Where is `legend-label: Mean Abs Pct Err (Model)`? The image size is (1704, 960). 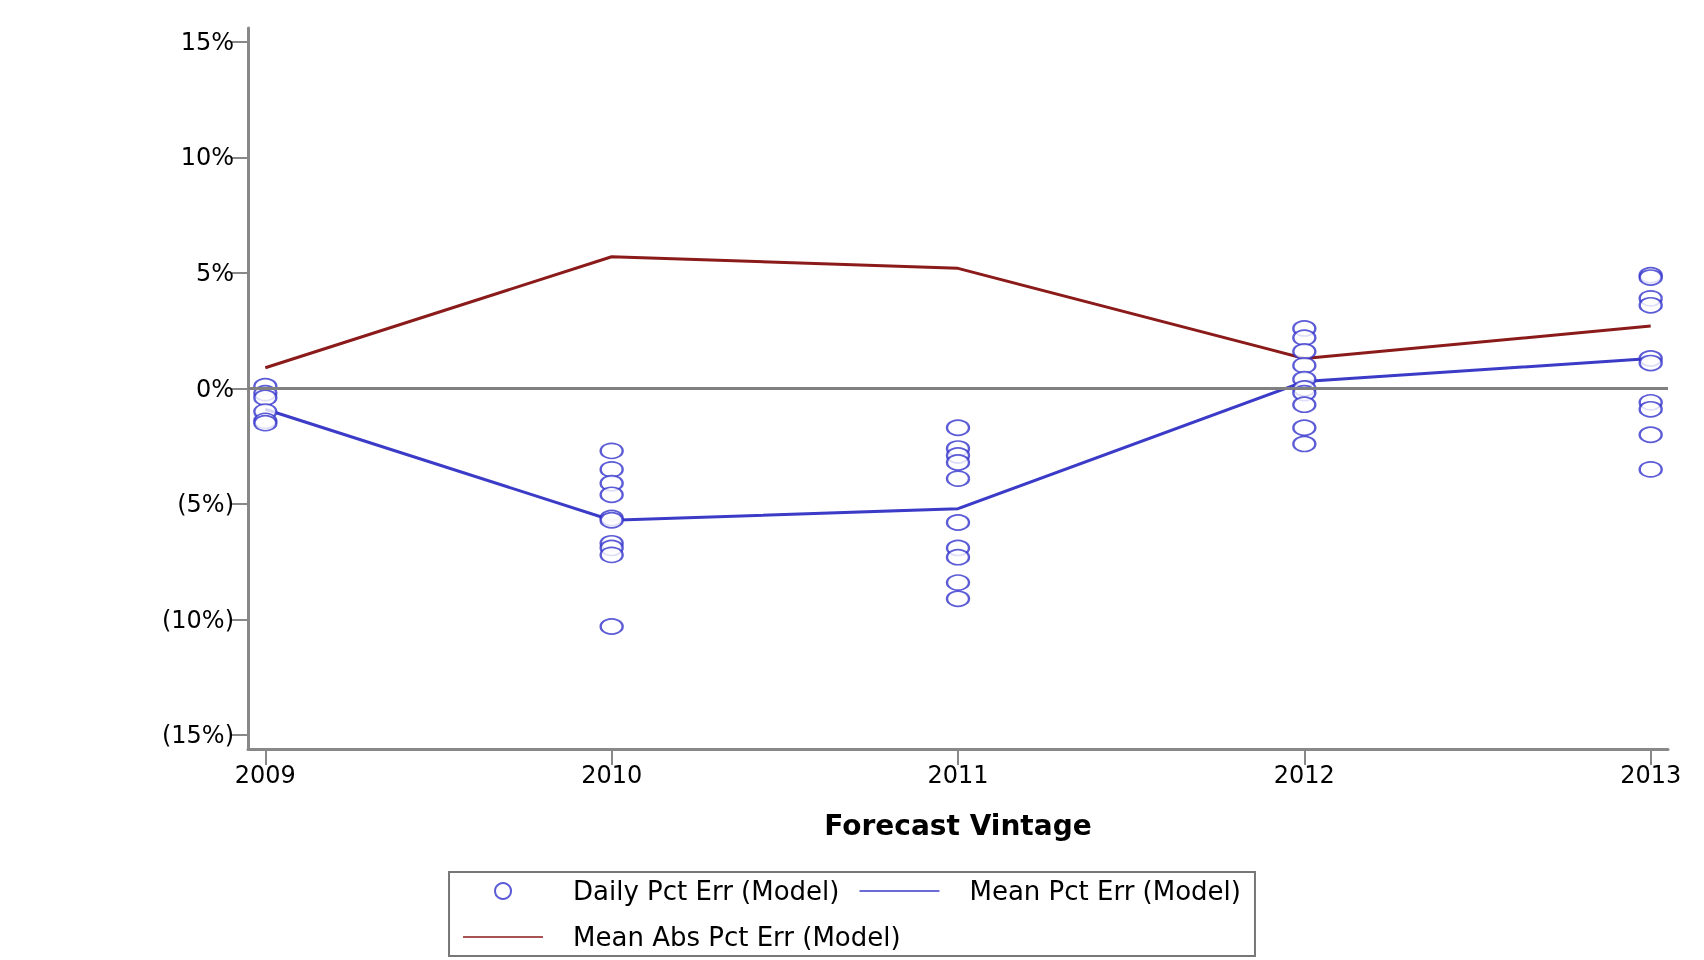 legend-label: Mean Abs Pct Err (Model) is located at coordinates (737, 937).